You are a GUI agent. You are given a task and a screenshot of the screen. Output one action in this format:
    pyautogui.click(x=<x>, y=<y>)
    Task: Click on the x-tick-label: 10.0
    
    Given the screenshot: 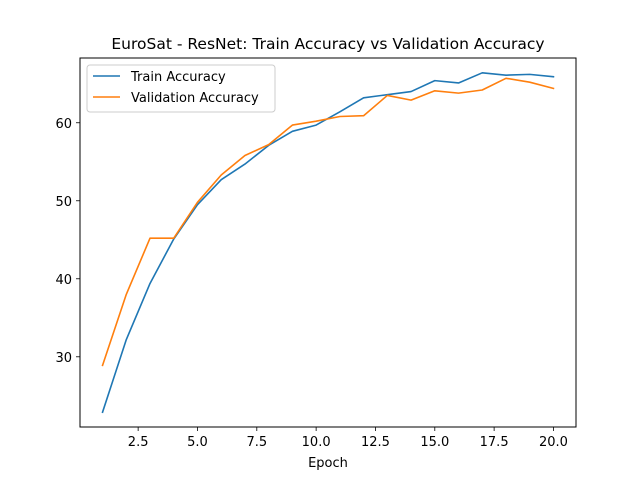 What is the action you would take?
    pyautogui.click(x=316, y=442)
    